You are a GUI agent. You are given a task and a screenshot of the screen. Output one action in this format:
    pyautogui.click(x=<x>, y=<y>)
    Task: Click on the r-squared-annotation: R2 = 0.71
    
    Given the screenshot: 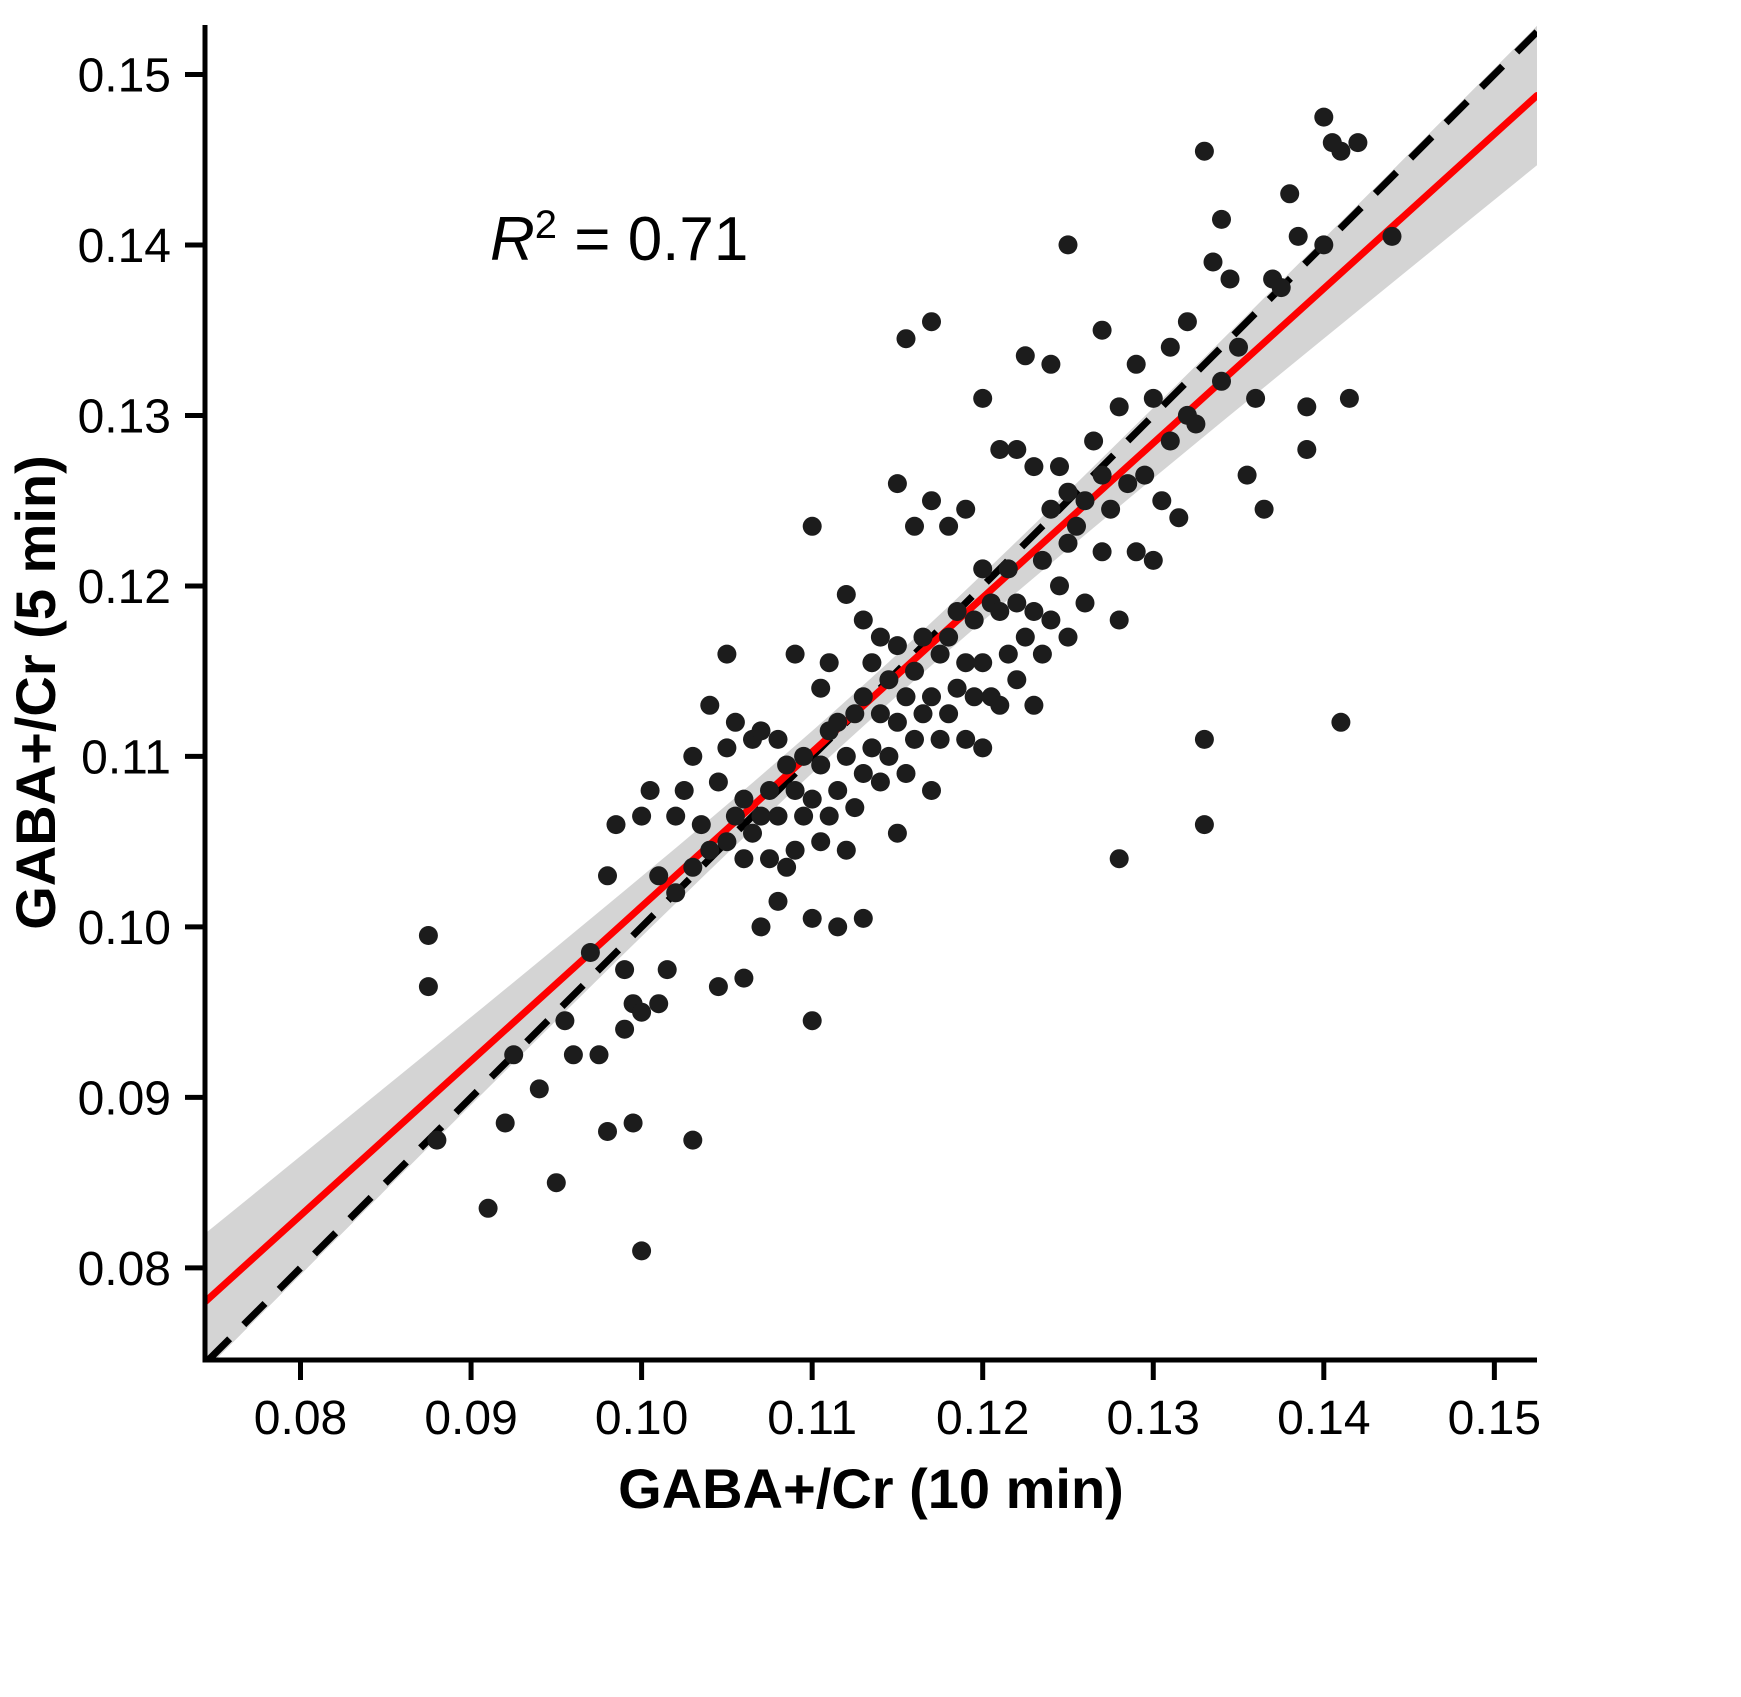 What is the action you would take?
    pyautogui.click(x=619, y=238)
    